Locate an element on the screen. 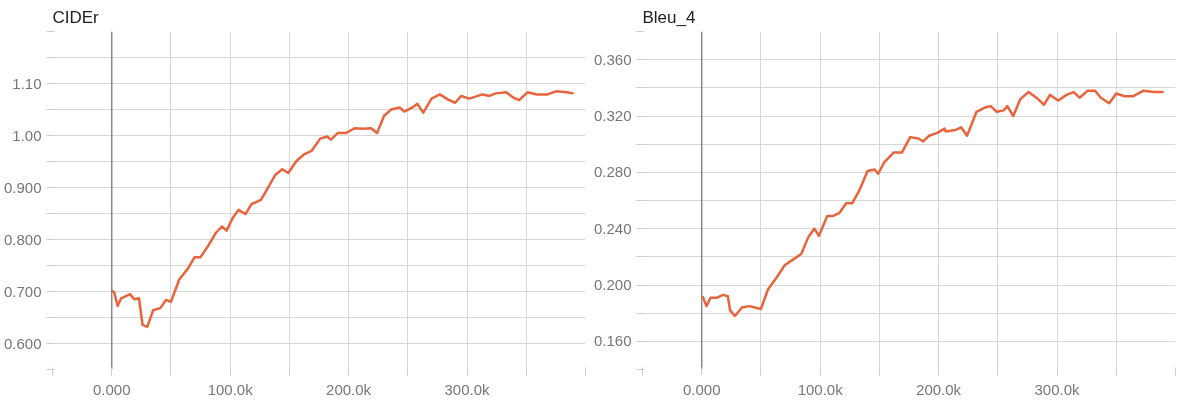 The image size is (1187, 405). y-tick-label: 0.360 is located at coordinates (612, 59).